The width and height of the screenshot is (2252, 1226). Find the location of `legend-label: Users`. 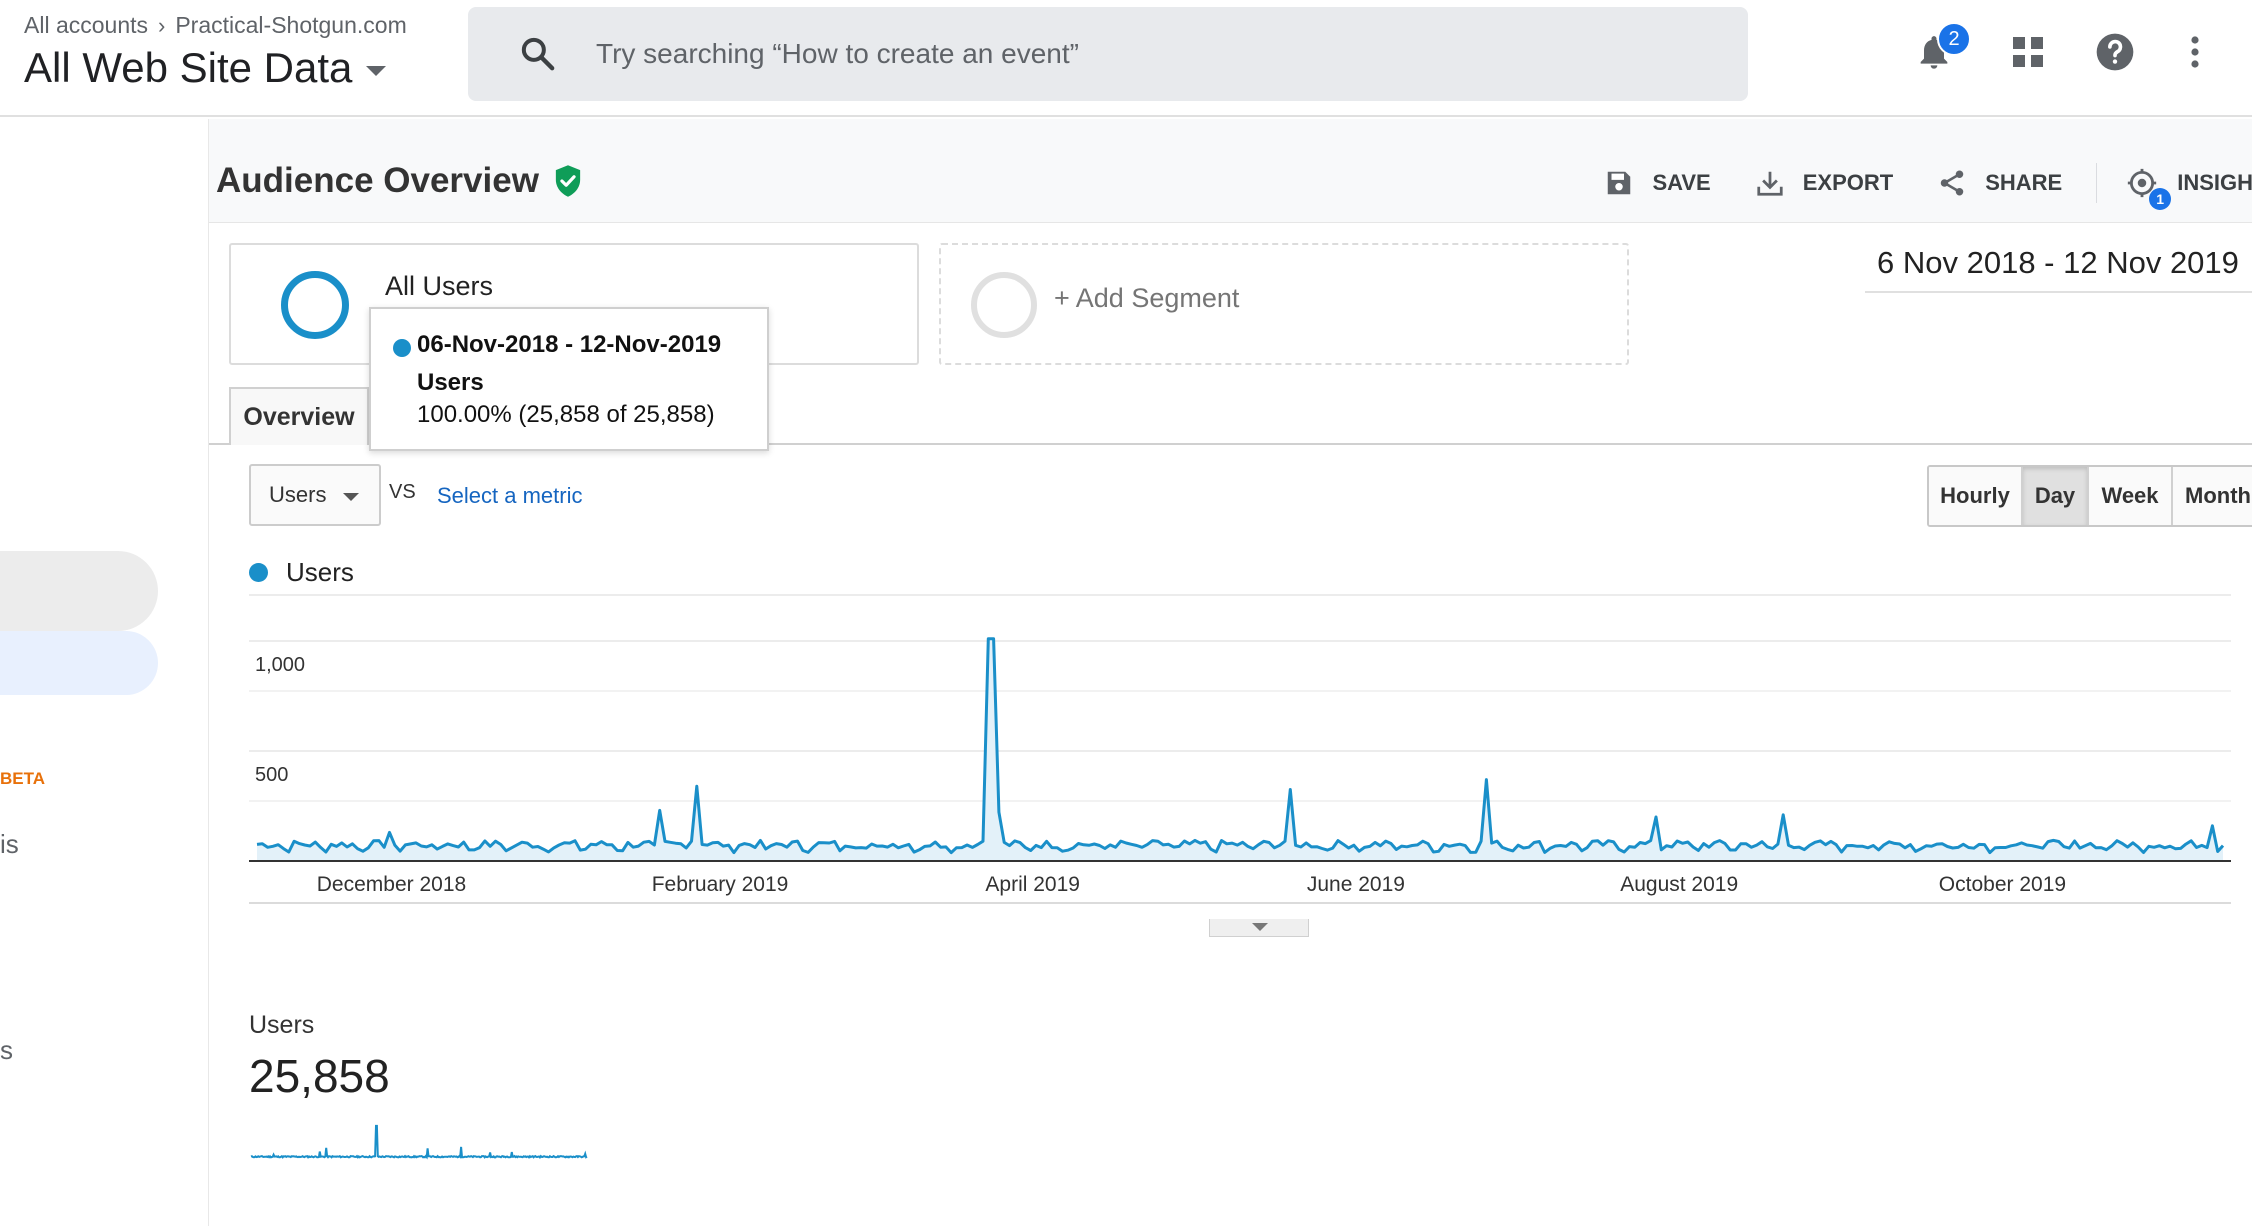

legend-label: Users is located at coordinates (320, 572).